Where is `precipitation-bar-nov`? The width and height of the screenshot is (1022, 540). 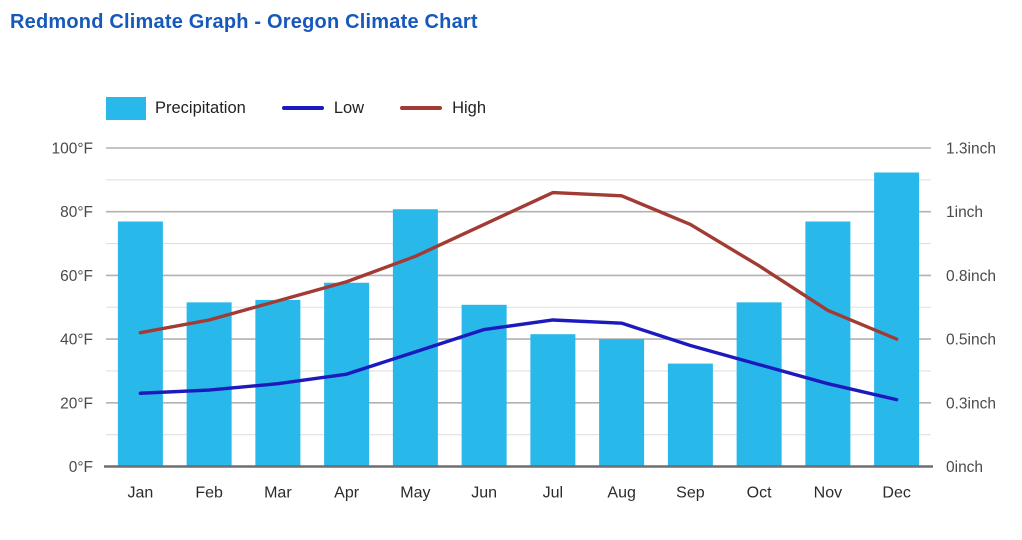
precipitation-bar-nov is located at coordinates (828, 344).